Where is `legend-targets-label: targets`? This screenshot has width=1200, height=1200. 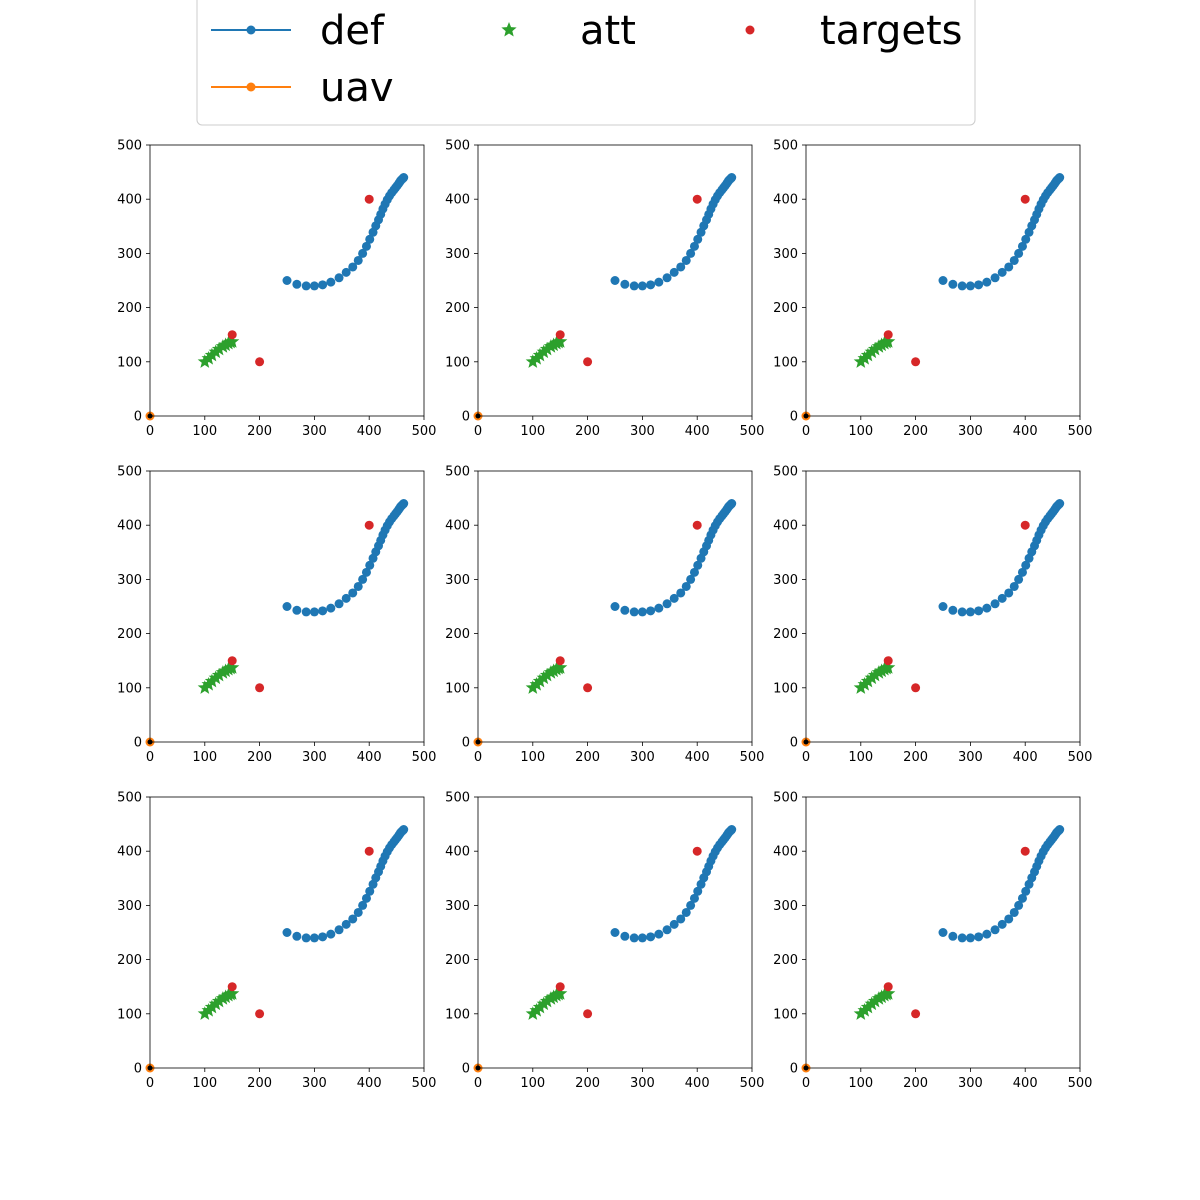
legend-targets-label: targets is located at coordinates (891, 31).